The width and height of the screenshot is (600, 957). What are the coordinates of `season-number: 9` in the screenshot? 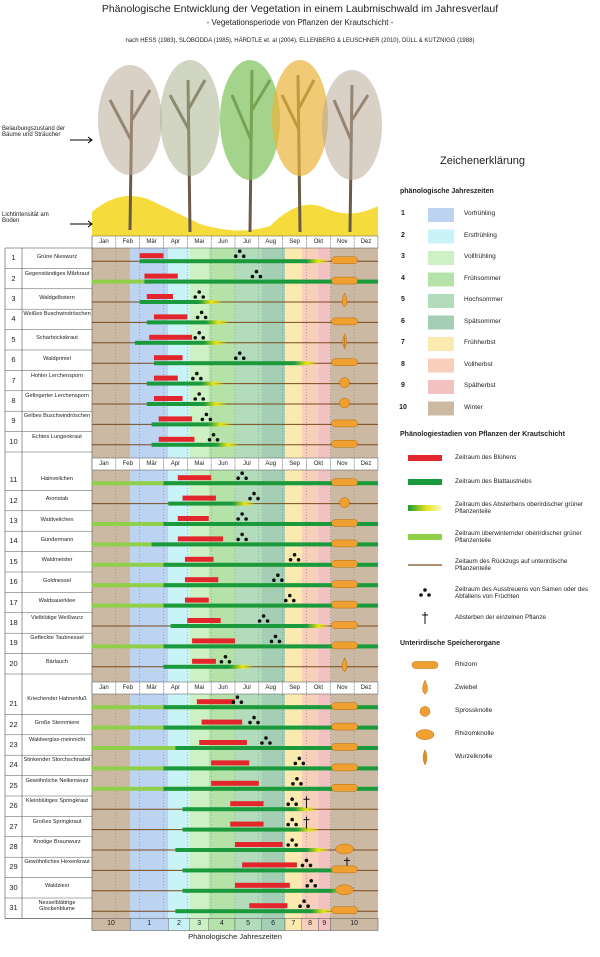 It's located at (324, 924).